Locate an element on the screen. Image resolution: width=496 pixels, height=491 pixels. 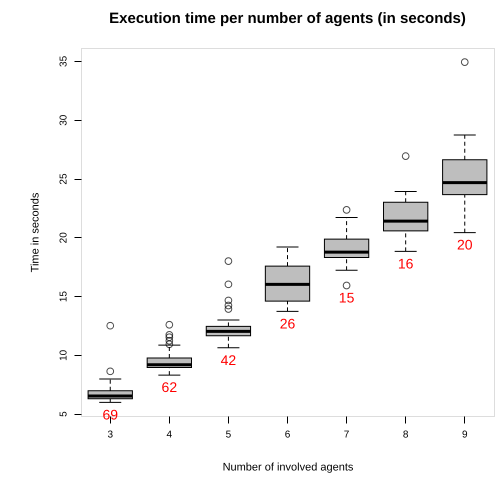
chart-title: Execution time per number of agents (in seconds) is located at coordinates (287, 18).